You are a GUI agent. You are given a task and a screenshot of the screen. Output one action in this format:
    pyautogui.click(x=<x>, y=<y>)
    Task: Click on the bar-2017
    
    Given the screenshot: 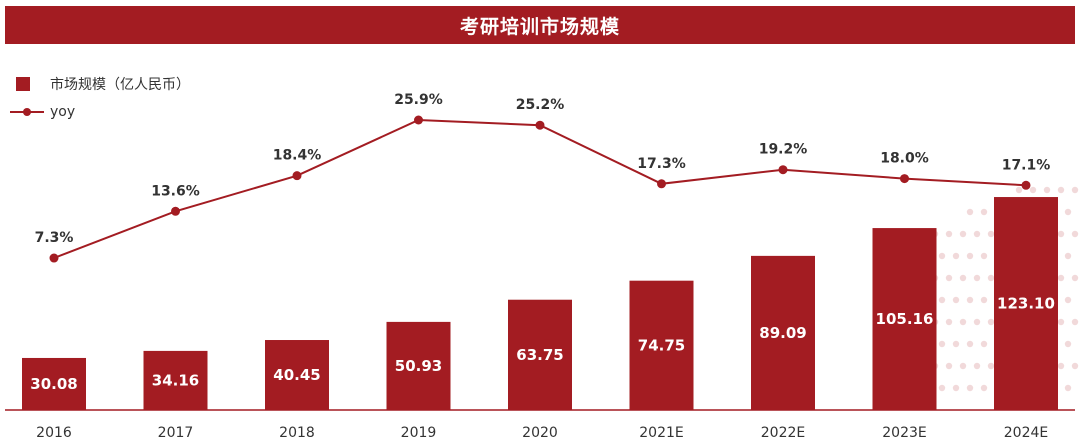 What is the action you would take?
    pyautogui.click(x=175, y=380)
    